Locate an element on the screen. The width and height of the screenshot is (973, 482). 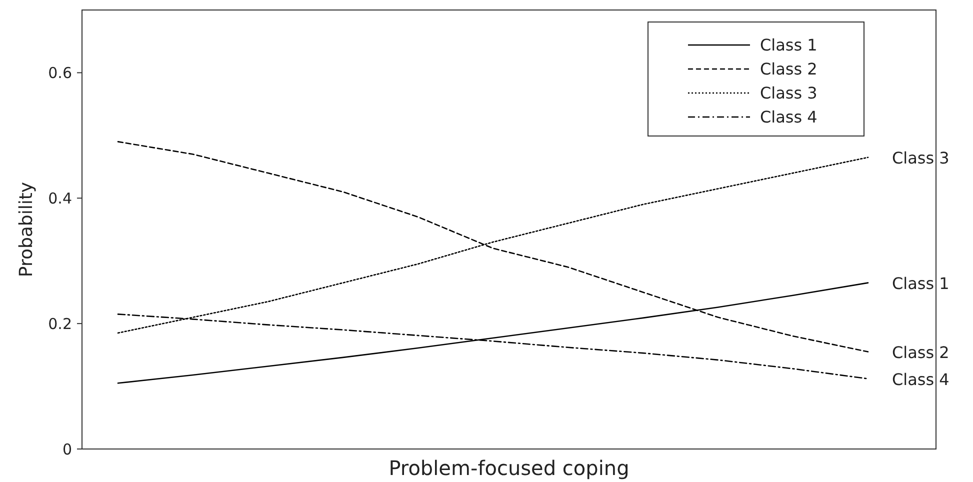
legend-label: Class 4 is located at coordinates (789, 117).